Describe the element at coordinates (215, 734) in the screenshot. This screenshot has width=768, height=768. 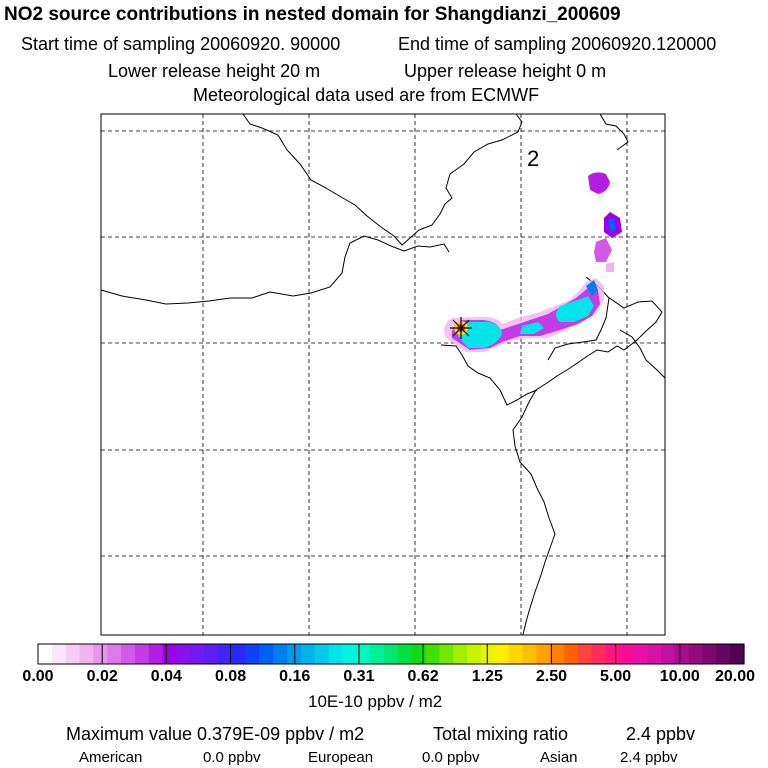
I see `maximum-value: Maximum value 0.379E-09 ppbv / m2` at that location.